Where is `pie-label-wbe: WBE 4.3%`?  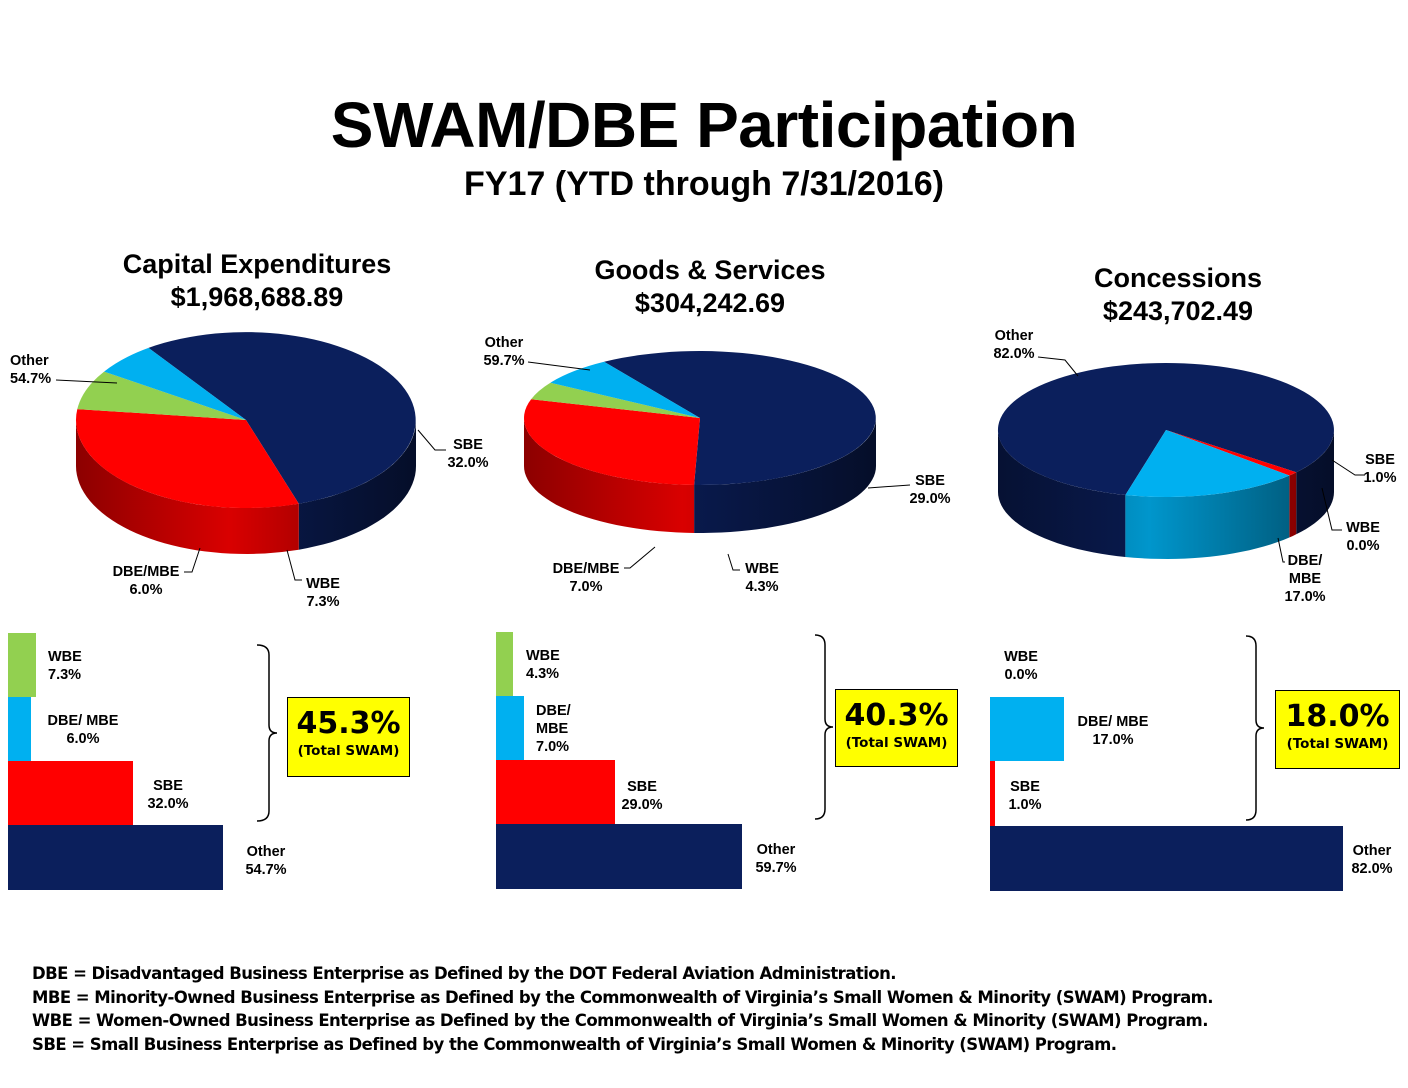 pie-label-wbe: WBE 4.3% is located at coordinates (762, 578).